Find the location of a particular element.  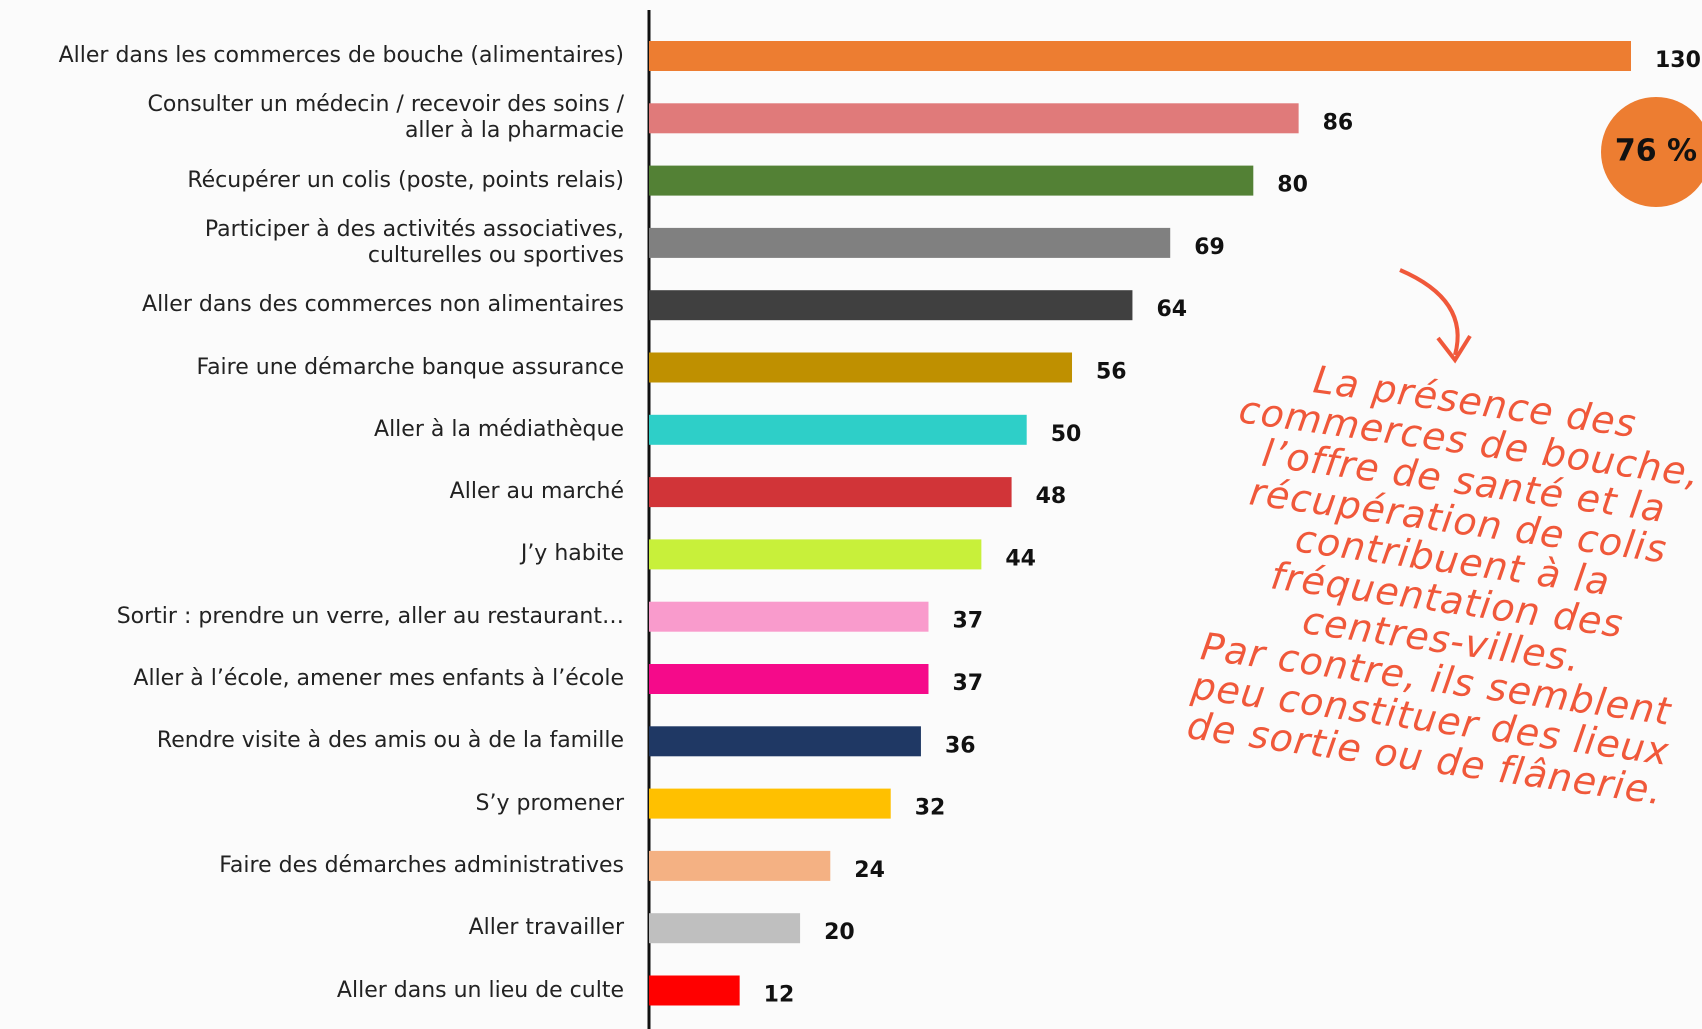

value-label: 20 is located at coordinates (839, 932).